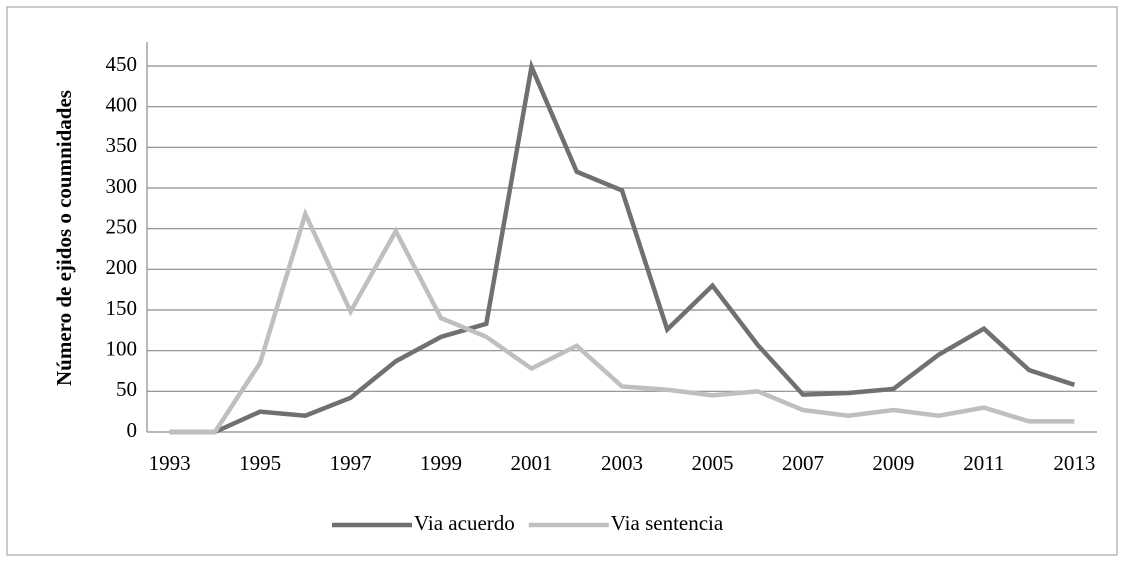 The height and width of the screenshot is (562, 1124). What do you see at coordinates (983, 463) in the screenshot?
I see `x-tick-label: 2011` at bounding box center [983, 463].